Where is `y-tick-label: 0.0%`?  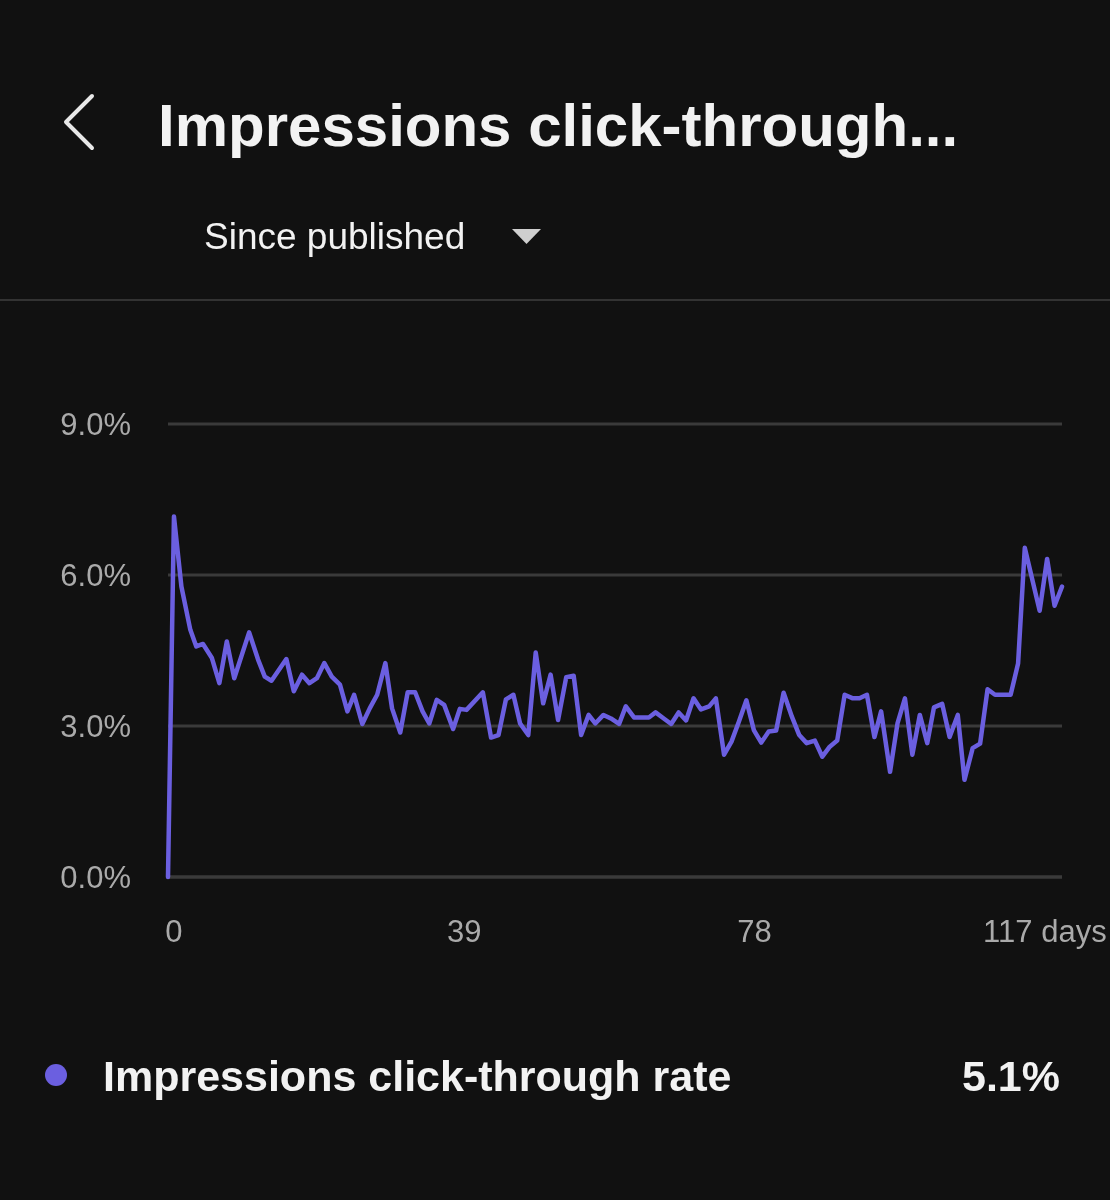
y-tick-label: 0.0% is located at coordinates (95, 877).